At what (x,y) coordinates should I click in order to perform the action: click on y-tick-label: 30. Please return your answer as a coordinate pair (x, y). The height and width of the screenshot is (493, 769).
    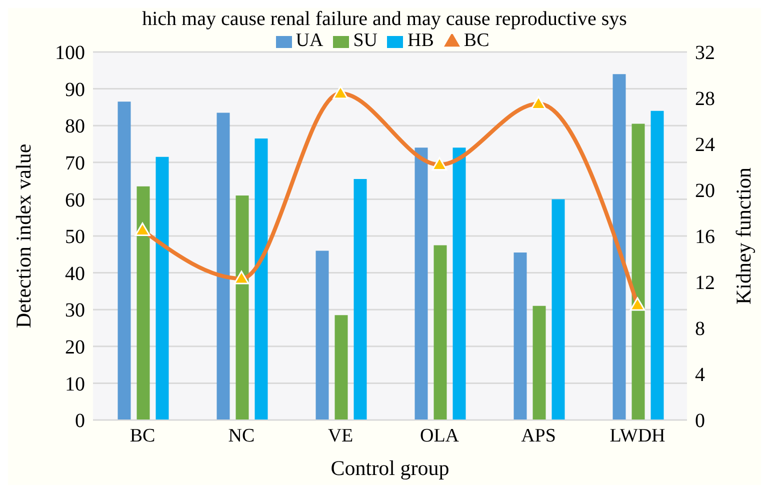
    Looking at the image, I should click on (75, 311).